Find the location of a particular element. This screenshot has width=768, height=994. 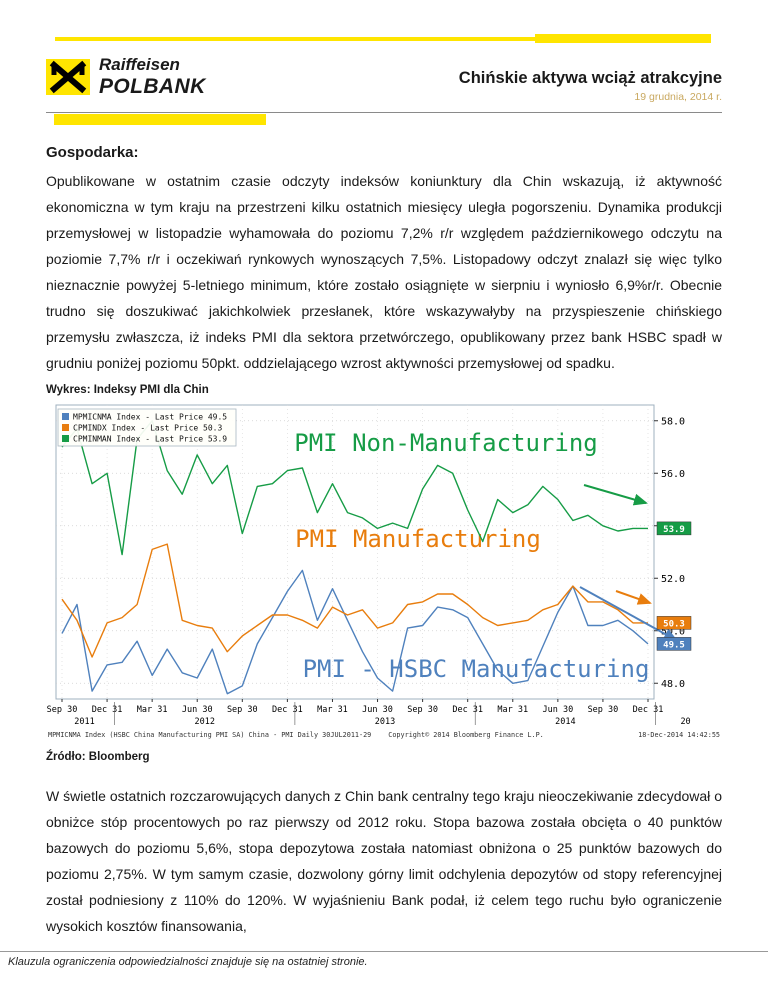

svg-text: 52.0 is located at coordinates (673, 579).